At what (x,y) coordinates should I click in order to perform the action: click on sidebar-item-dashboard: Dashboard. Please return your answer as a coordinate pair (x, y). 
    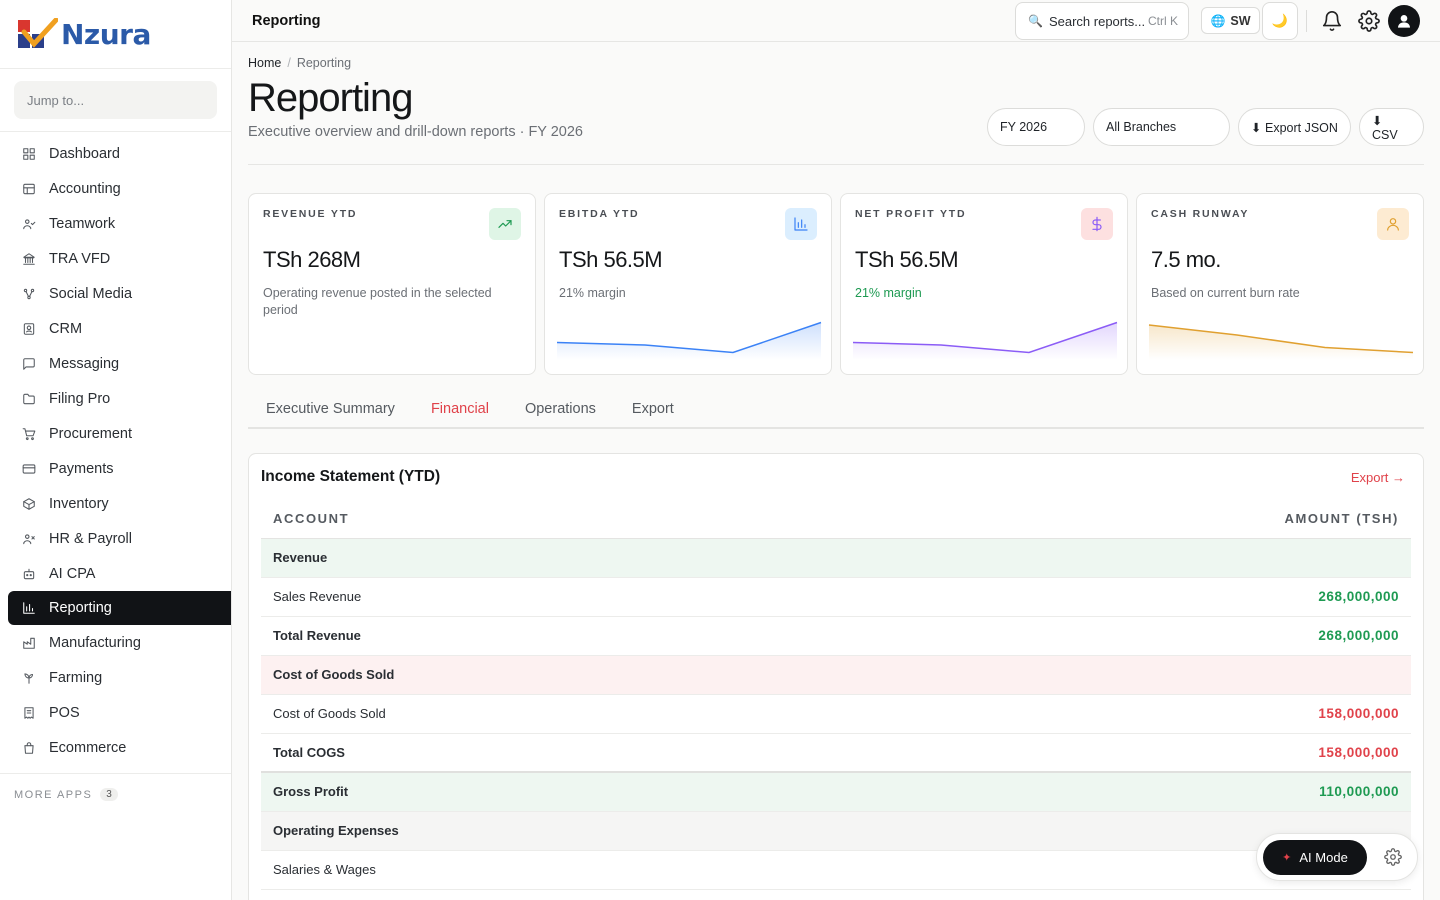
    Looking at the image, I should click on (115, 153).